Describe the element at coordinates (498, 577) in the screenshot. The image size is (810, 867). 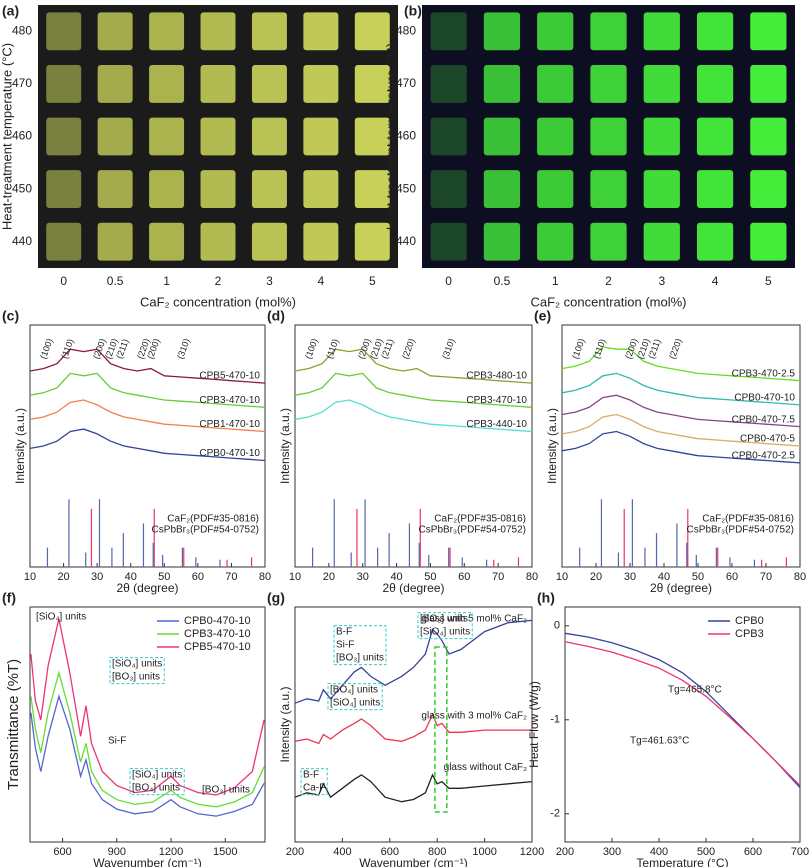
I see `x-tick-label: 70` at that location.